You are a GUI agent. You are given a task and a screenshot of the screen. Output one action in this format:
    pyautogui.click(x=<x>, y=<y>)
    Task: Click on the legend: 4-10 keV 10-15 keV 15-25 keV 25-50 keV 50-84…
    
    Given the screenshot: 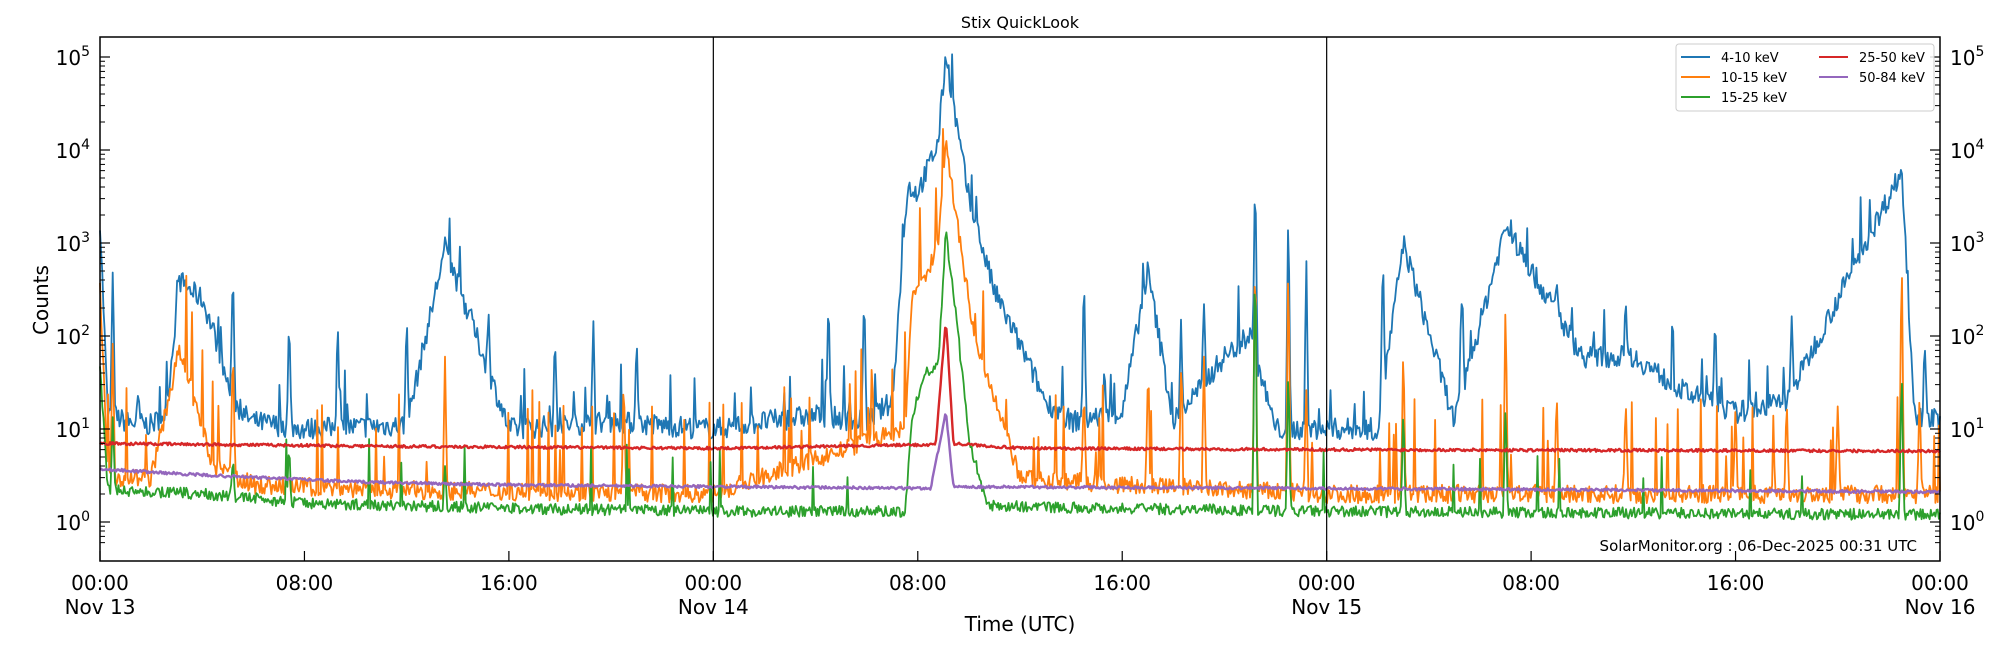 What is the action you would take?
    pyautogui.click(x=1805, y=77)
    